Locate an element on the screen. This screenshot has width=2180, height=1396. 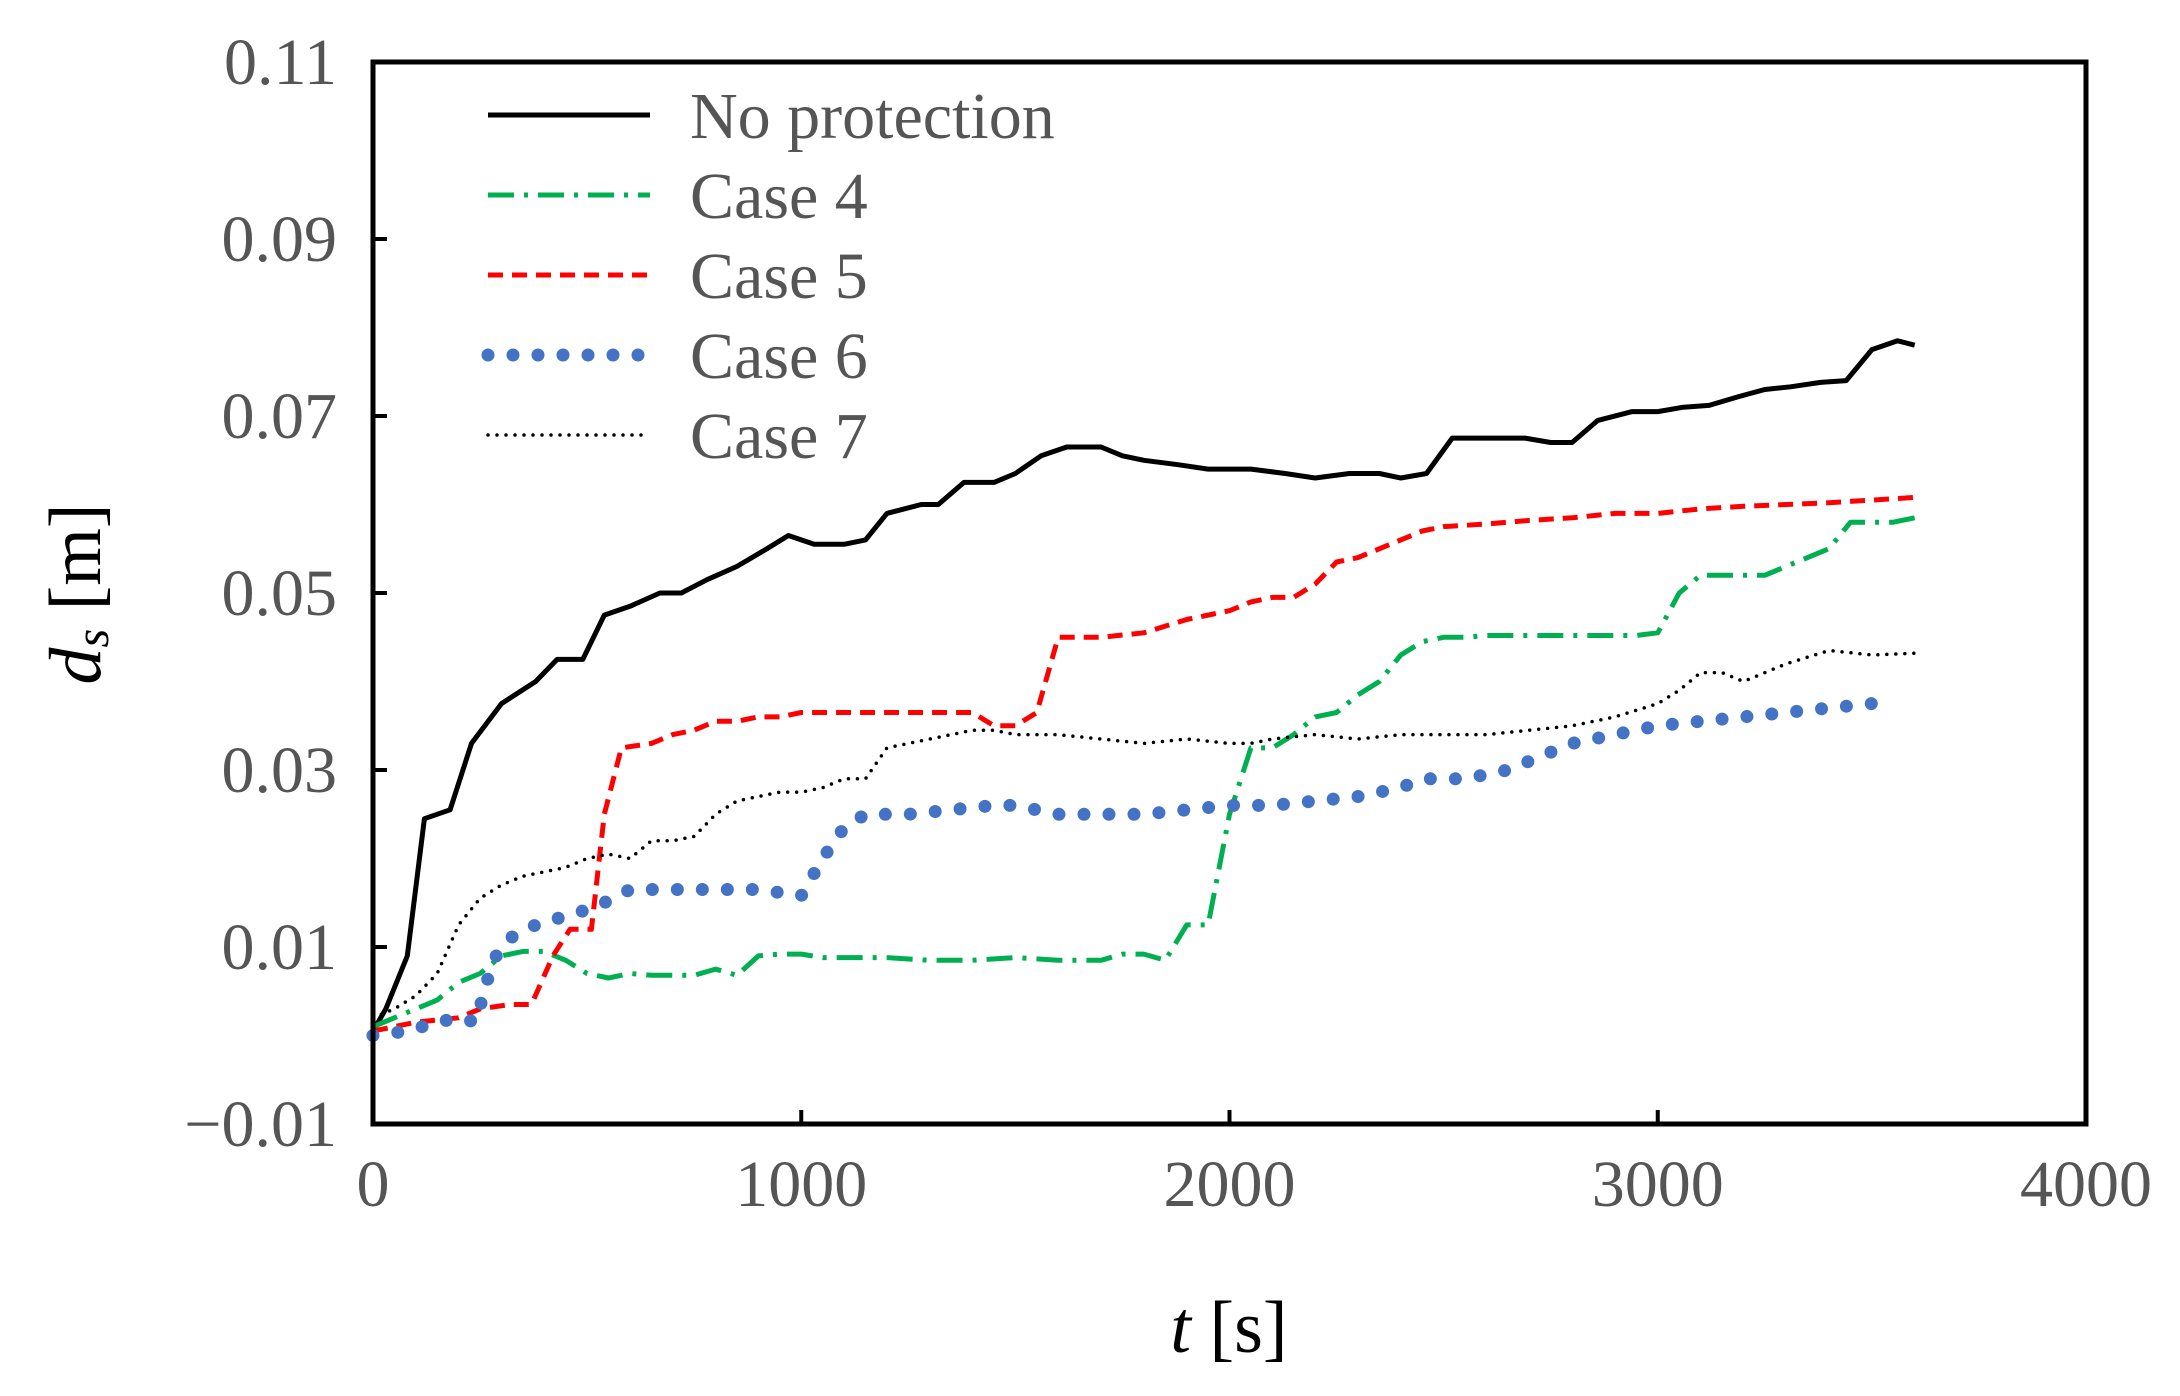
legend-label-case-4: Case 4 is located at coordinates (779, 196).